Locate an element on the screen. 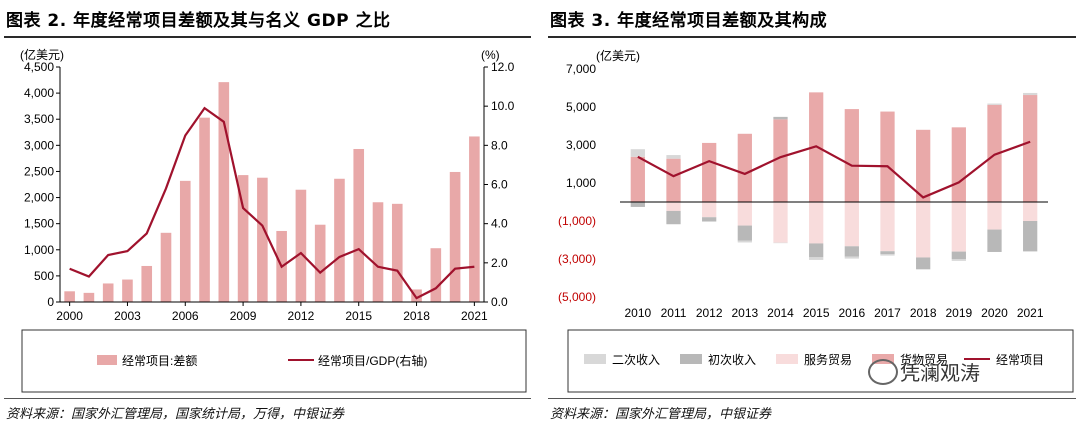 The height and width of the screenshot is (429, 1080). right-bar-primary-income-2018 is located at coordinates (923, 263).